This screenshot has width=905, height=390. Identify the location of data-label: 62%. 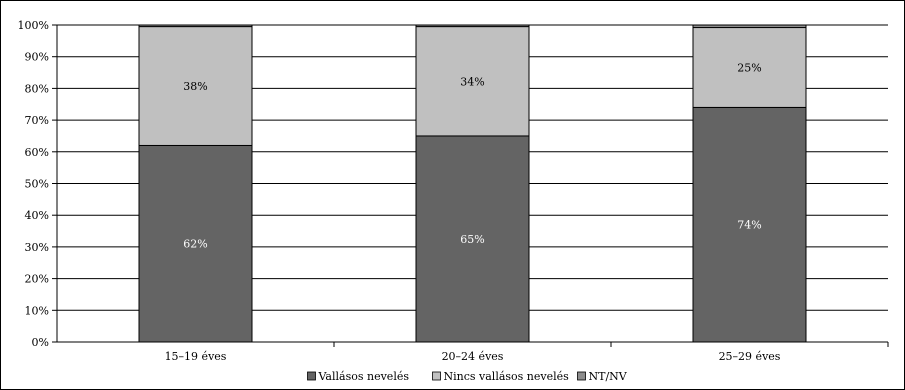
(195, 244).